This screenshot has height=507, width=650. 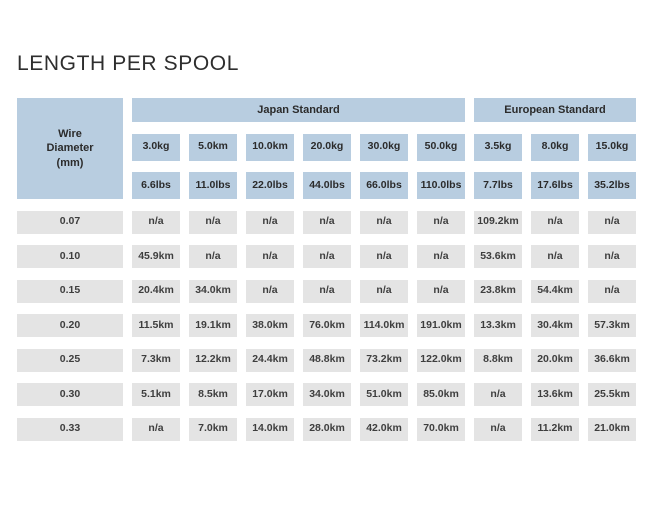 What do you see at coordinates (441, 147) in the screenshot?
I see `column-header-kg: 50.0kg` at bounding box center [441, 147].